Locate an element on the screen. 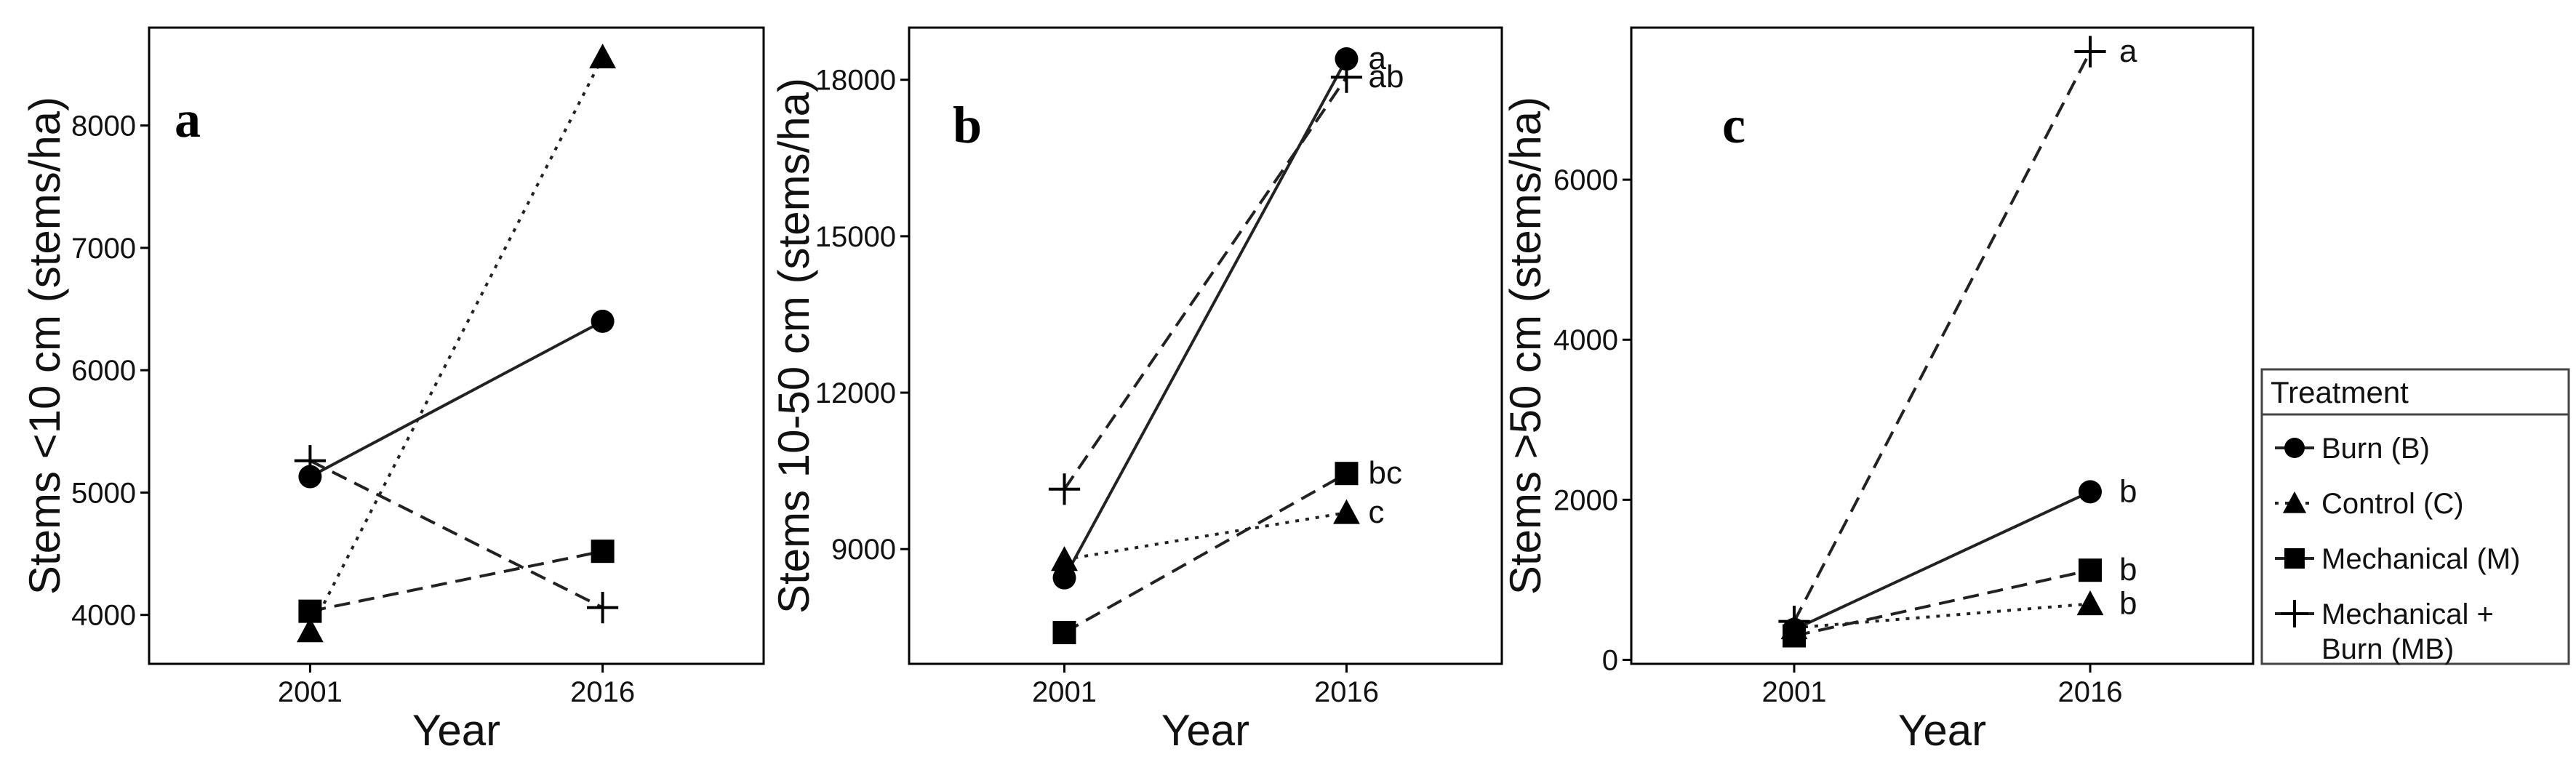 Image resolution: width=2576 pixels, height=770 pixels. sig-label-mechanical-m: bc is located at coordinates (1384, 473).